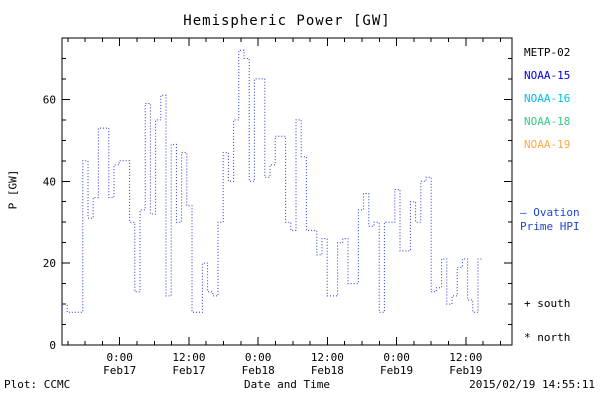 This screenshot has height=400, width=600. What do you see at coordinates (49, 263) in the screenshot?
I see `y-tick-label: 20` at bounding box center [49, 263].